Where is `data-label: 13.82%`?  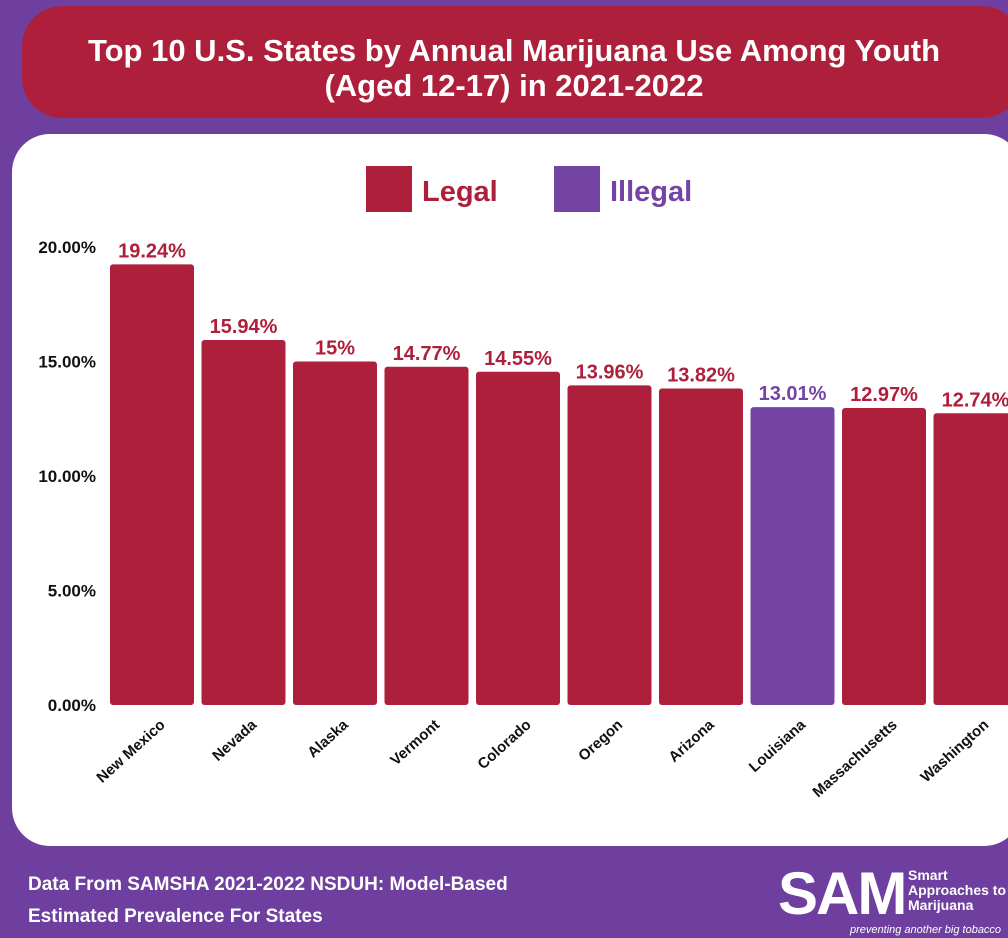 data-label: 13.82% is located at coordinates (701, 376).